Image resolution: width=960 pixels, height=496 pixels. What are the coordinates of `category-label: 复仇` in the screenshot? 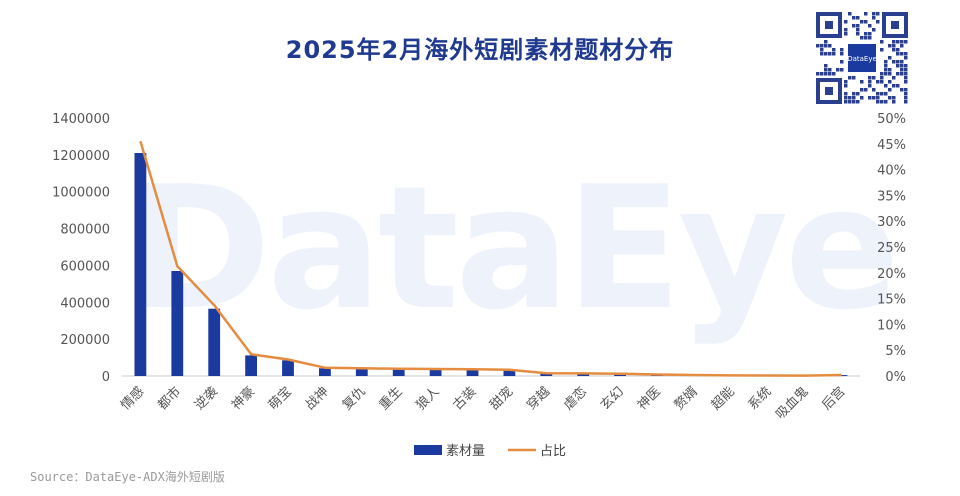 It's located at (354, 398).